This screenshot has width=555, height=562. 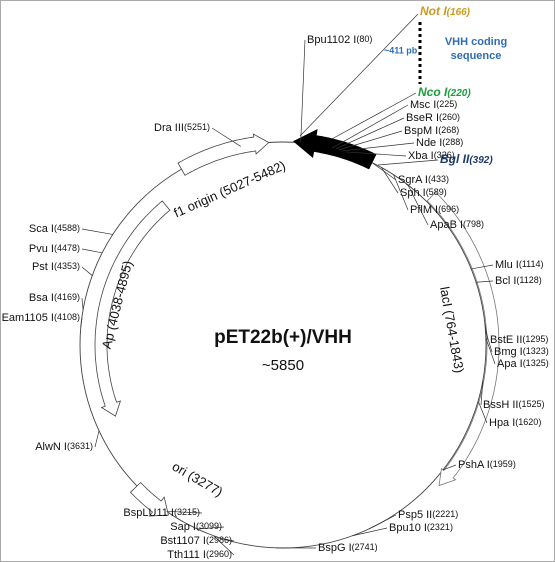 What do you see at coordinates (433, 11) in the screenshot?
I see `site-name: Not I` at bounding box center [433, 11].